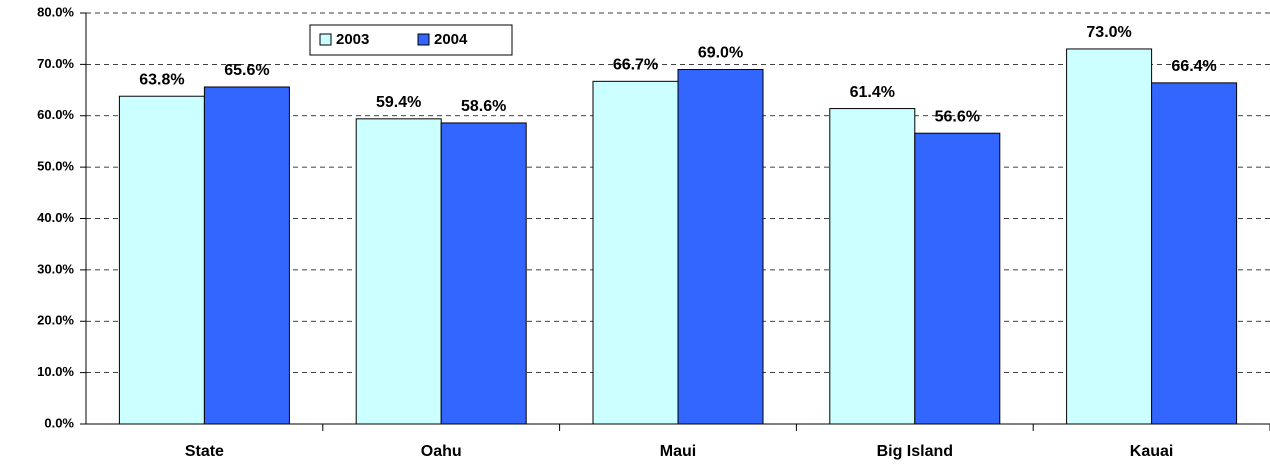  I want to click on y-tick-label: 0.0%, so click(59, 422).